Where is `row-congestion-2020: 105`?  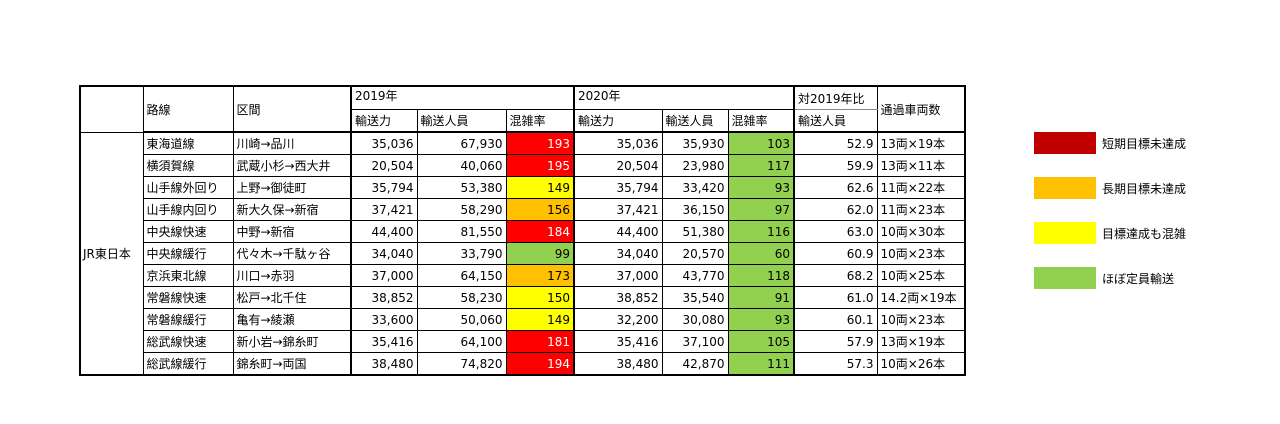 row-congestion-2020: 105 is located at coordinates (761, 341).